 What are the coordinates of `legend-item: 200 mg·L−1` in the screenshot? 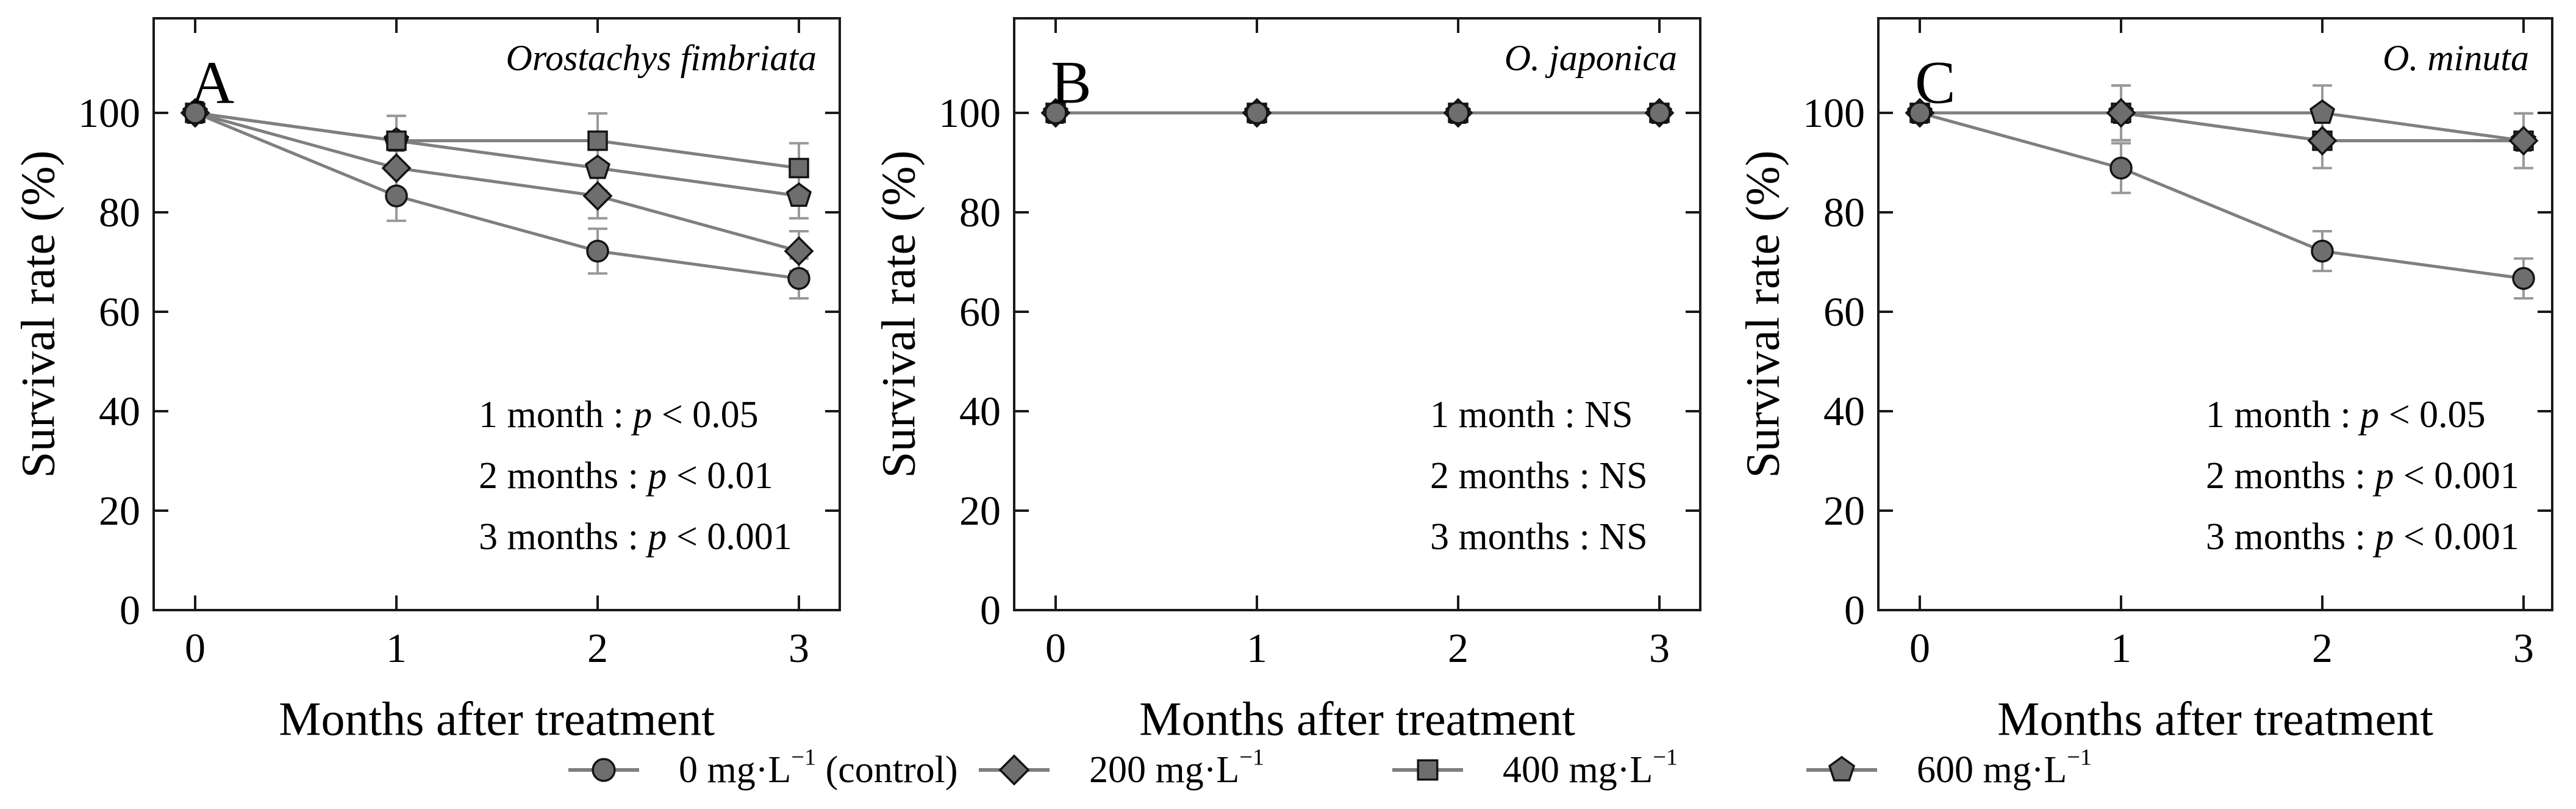 It's located at (1121, 768).